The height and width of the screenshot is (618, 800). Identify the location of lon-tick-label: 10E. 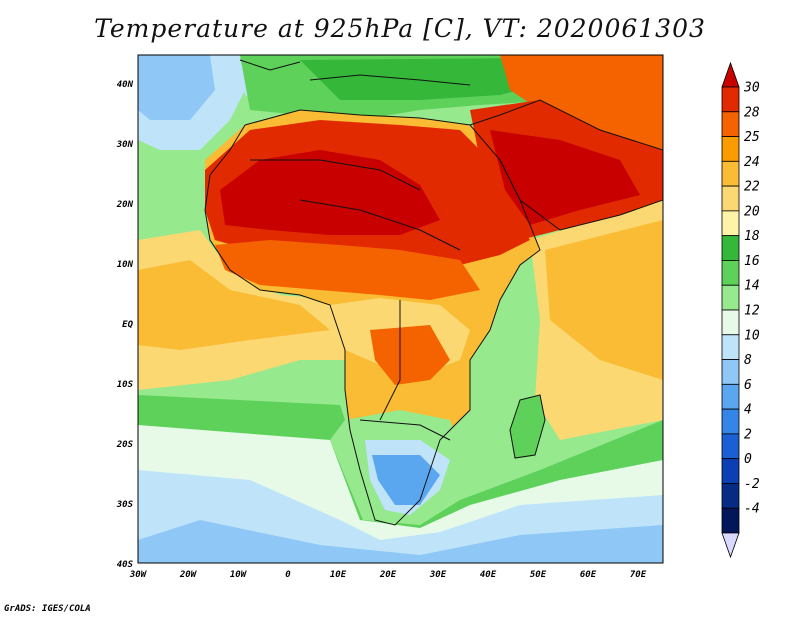
(338, 575).